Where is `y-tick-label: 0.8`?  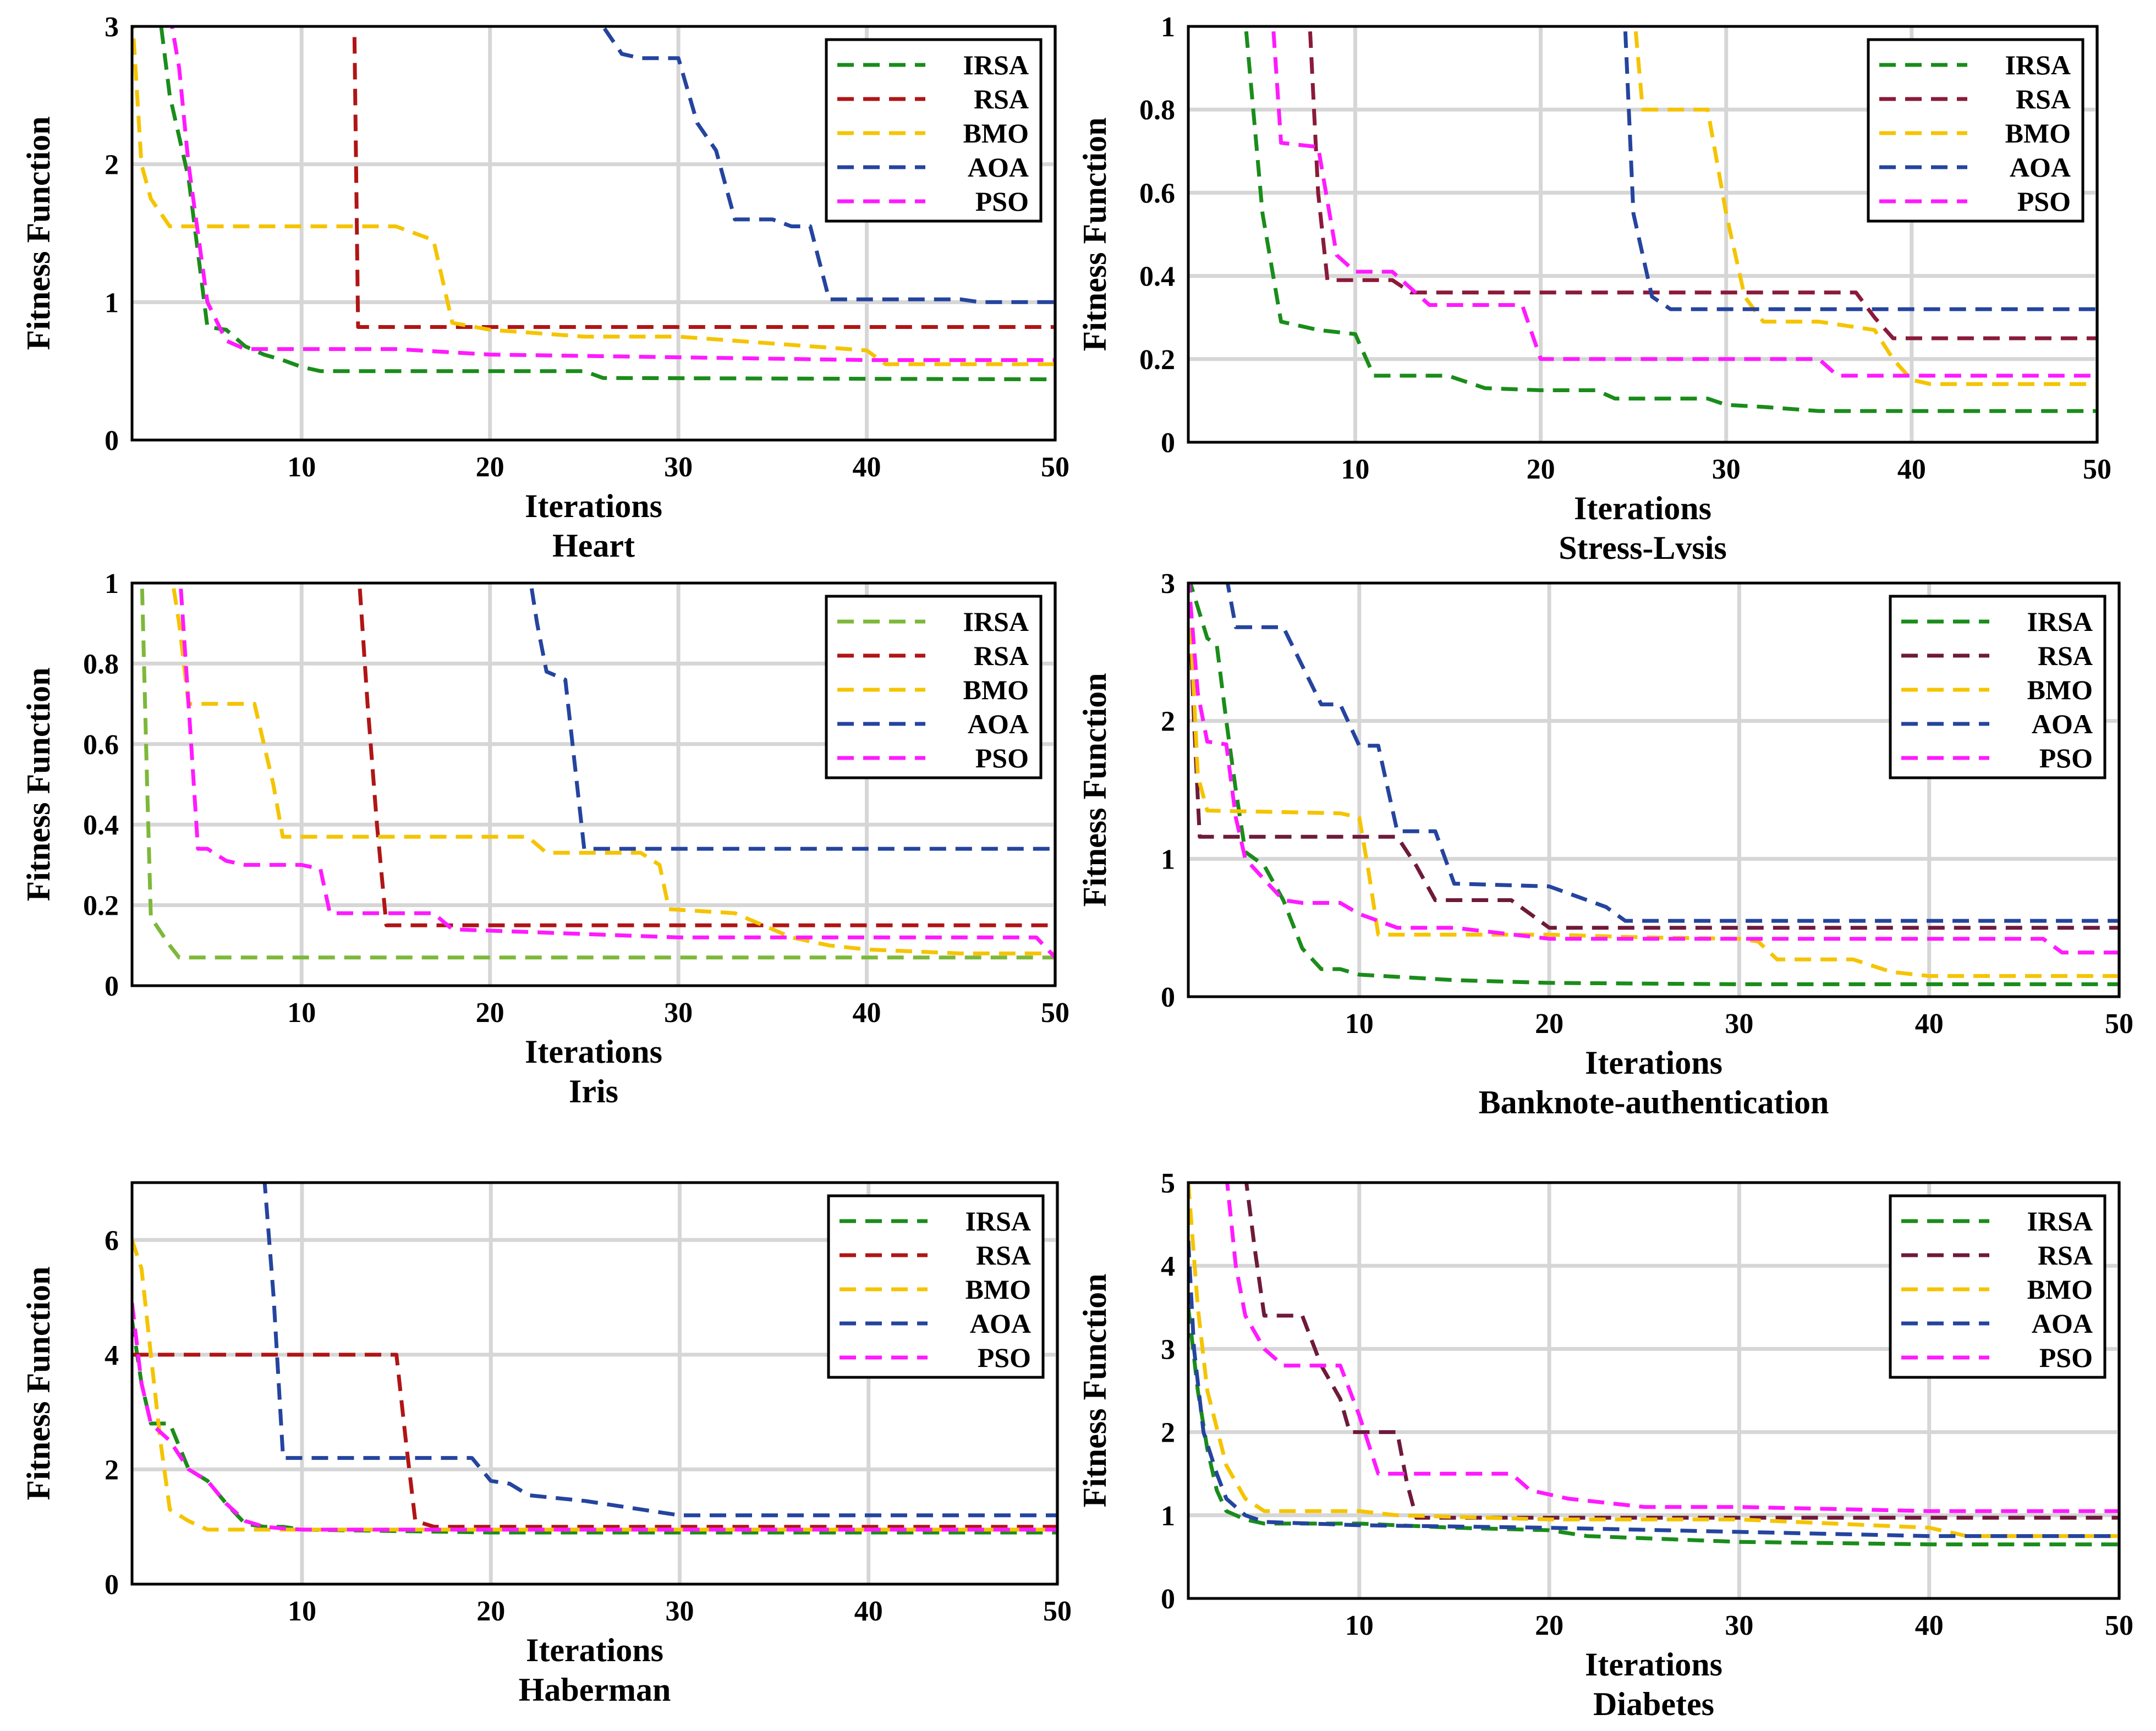 y-tick-label: 0.8 is located at coordinates (101, 664).